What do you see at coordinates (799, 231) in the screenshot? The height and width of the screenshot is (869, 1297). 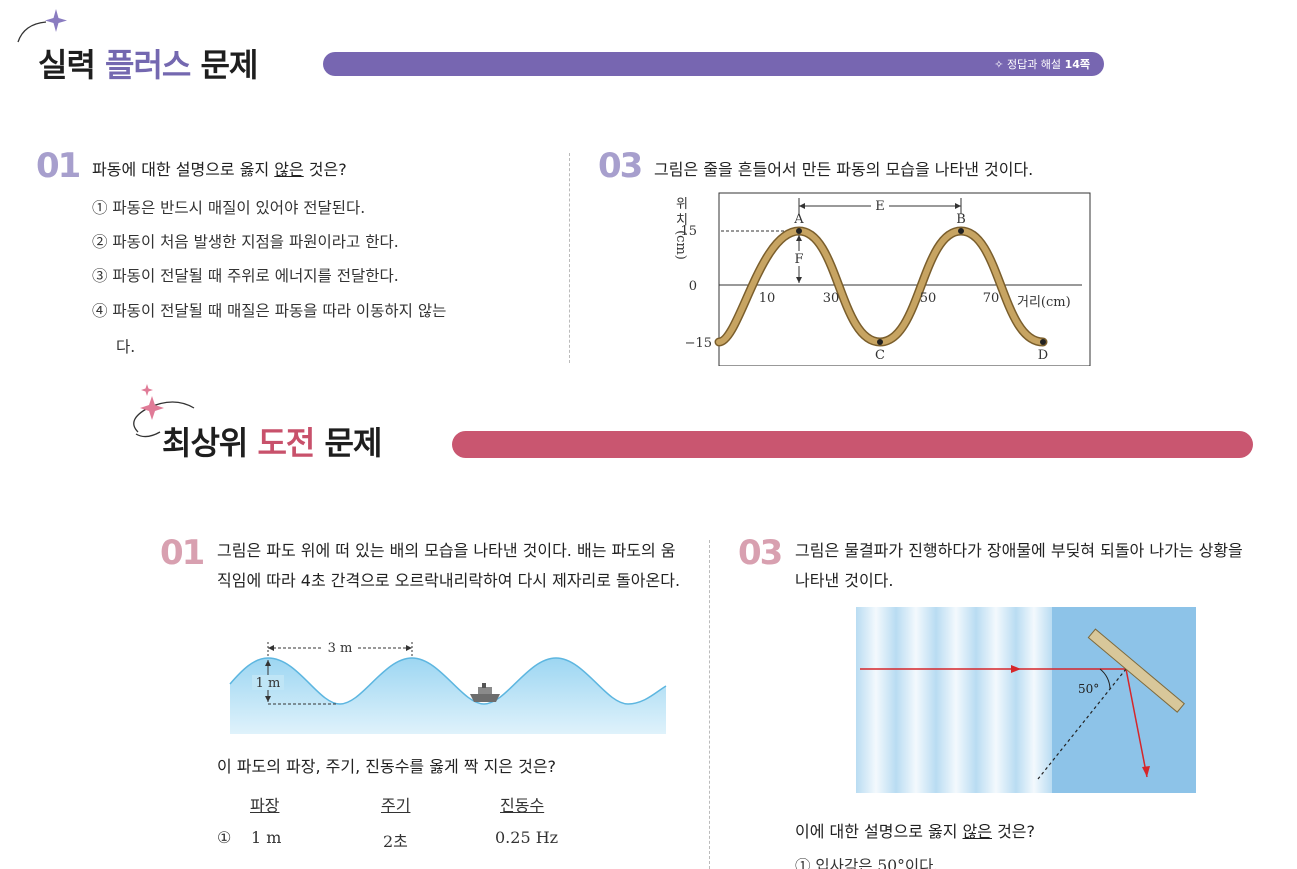 I see `point-a` at bounding box center [799, 231].